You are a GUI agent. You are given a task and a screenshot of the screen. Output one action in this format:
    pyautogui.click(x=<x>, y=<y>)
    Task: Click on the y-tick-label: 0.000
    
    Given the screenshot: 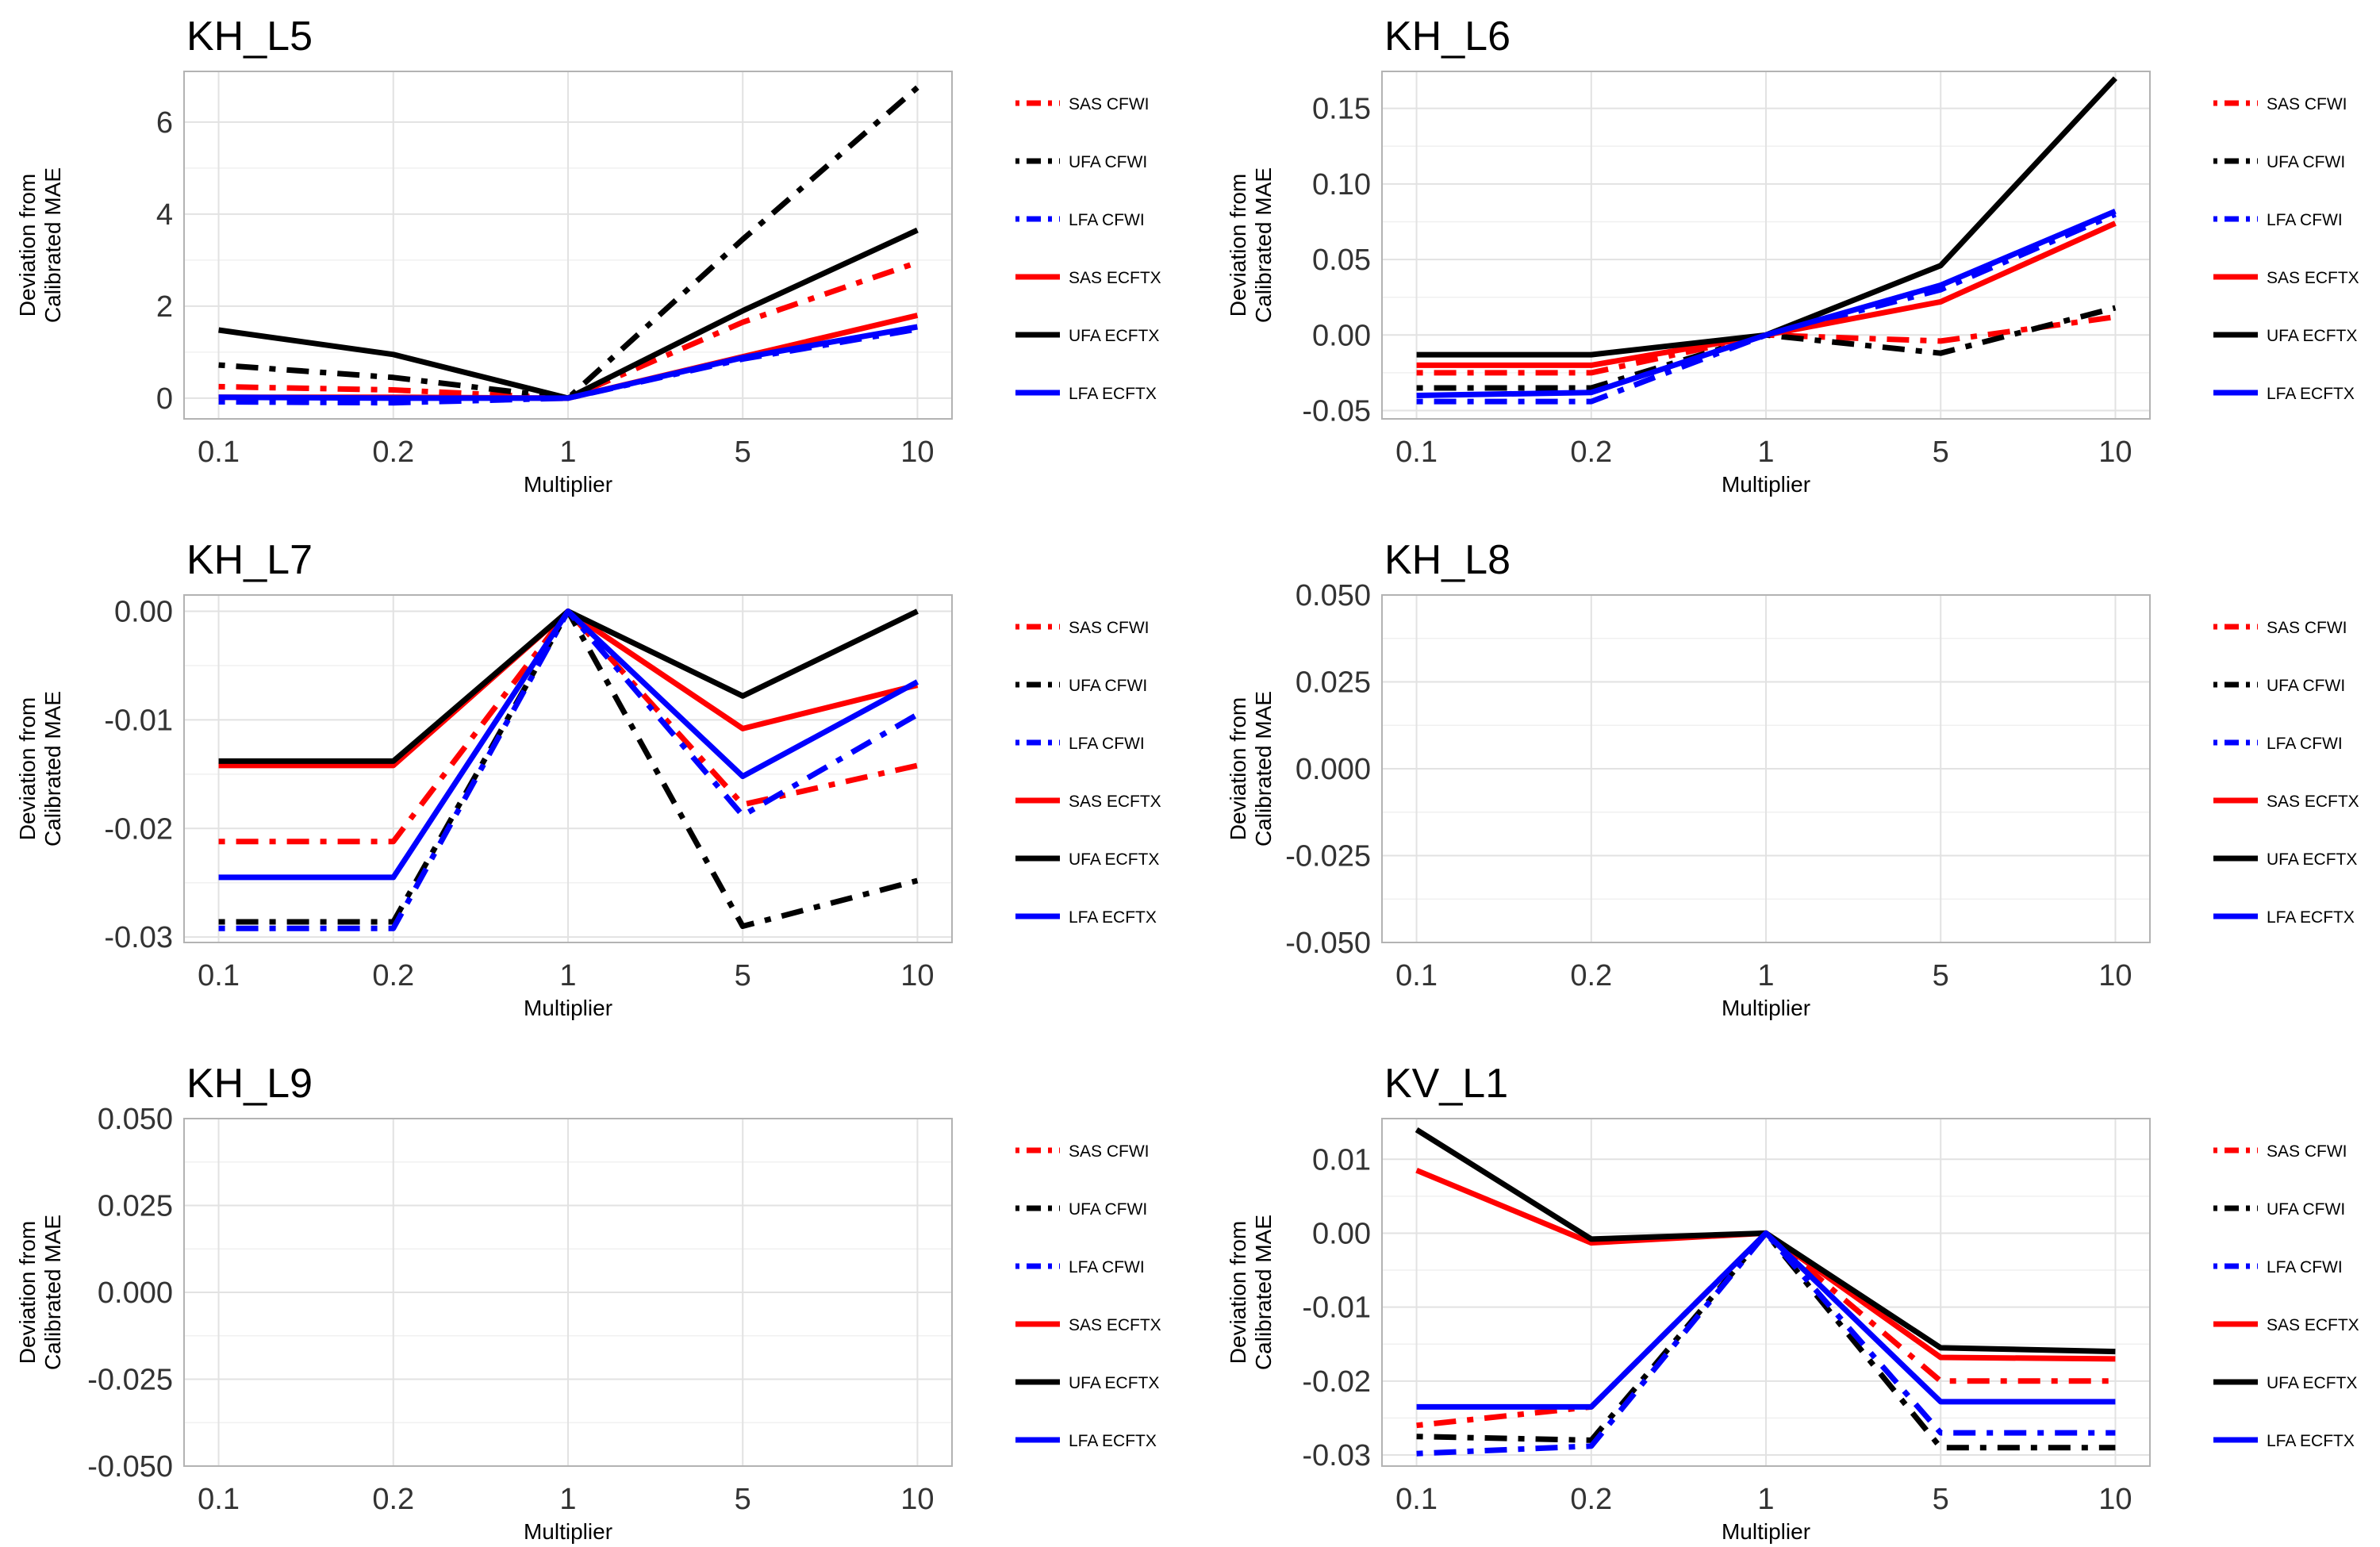 What is the action you would take?
    pyautogui.click(x=1333, y=769)
    